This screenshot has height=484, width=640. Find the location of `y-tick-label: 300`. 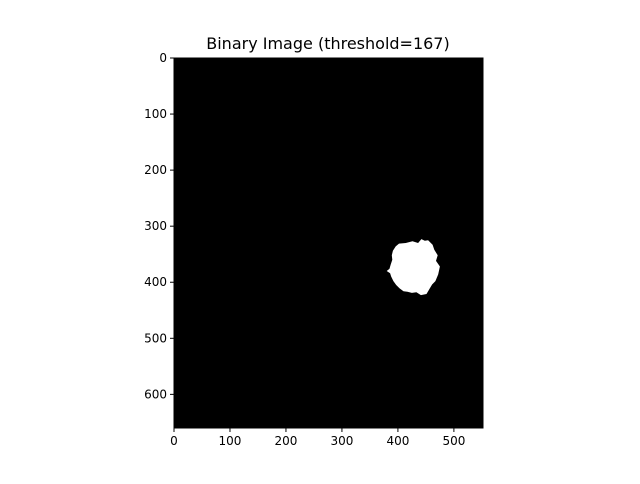

y-tick-label: 300 is located at coordinates (155, 226).